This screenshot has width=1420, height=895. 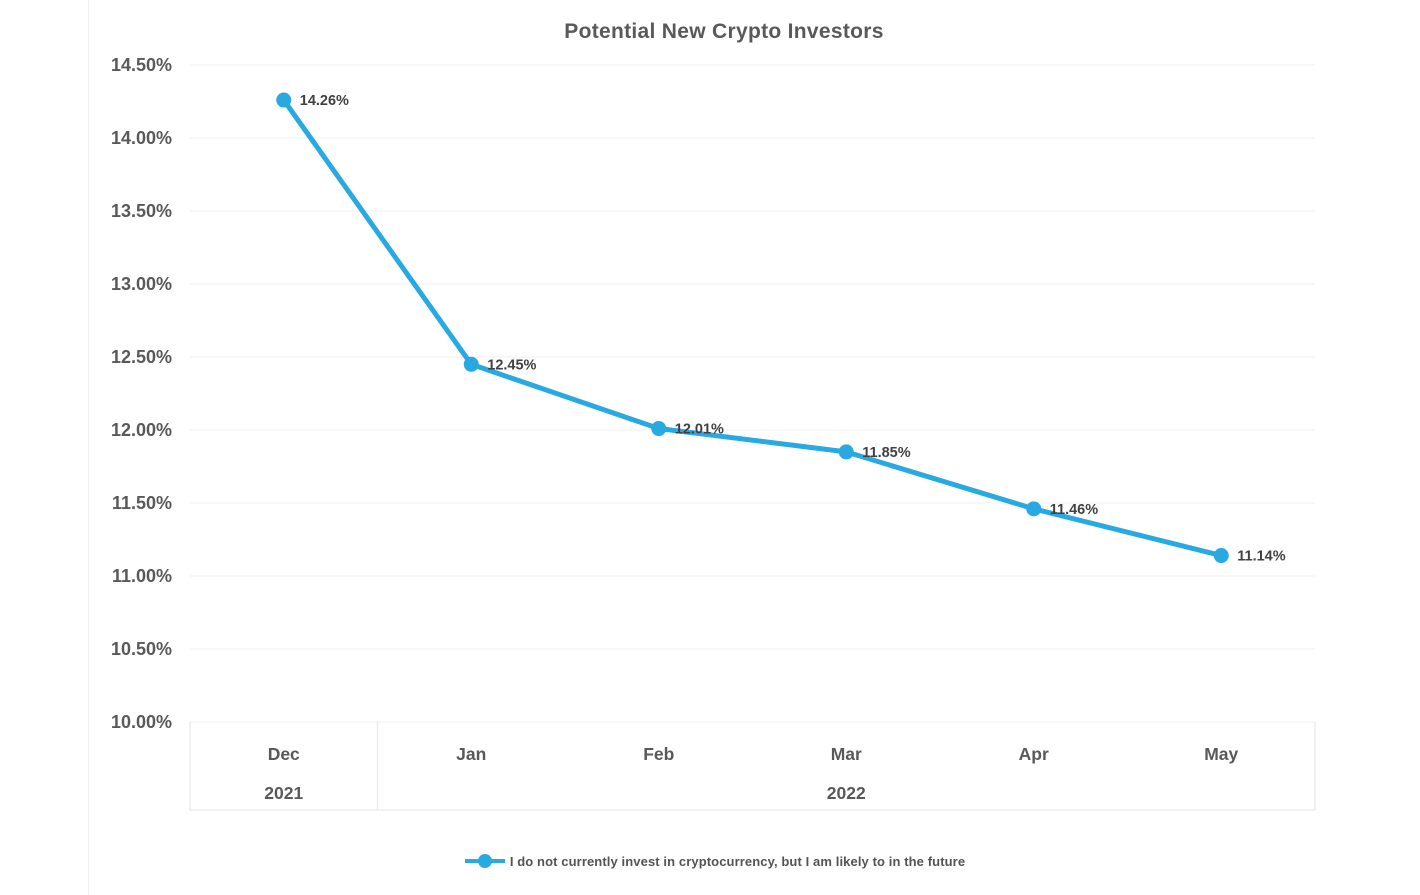 What do you see at coordinates (484, 861) in the screenshot?
I see `legend-marker-icon` at bounding box center [484, 861].